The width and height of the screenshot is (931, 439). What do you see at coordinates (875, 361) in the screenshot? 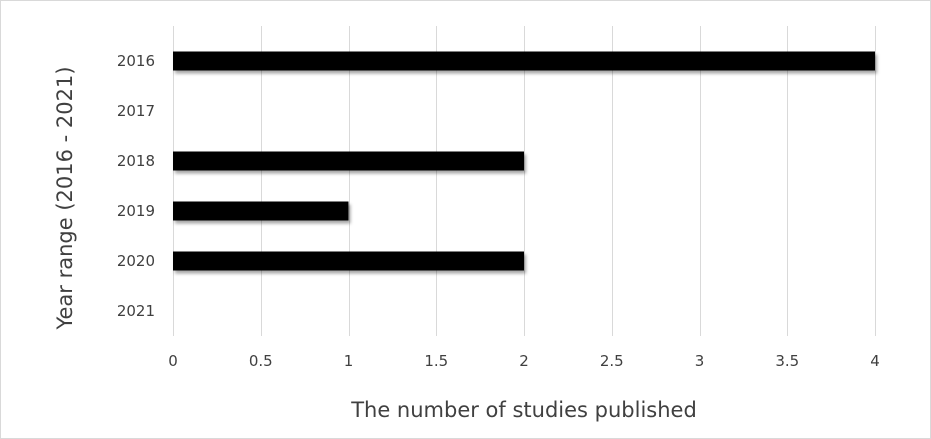
I see `x-tick-label-8: 4` at bounding box center [875, 361].